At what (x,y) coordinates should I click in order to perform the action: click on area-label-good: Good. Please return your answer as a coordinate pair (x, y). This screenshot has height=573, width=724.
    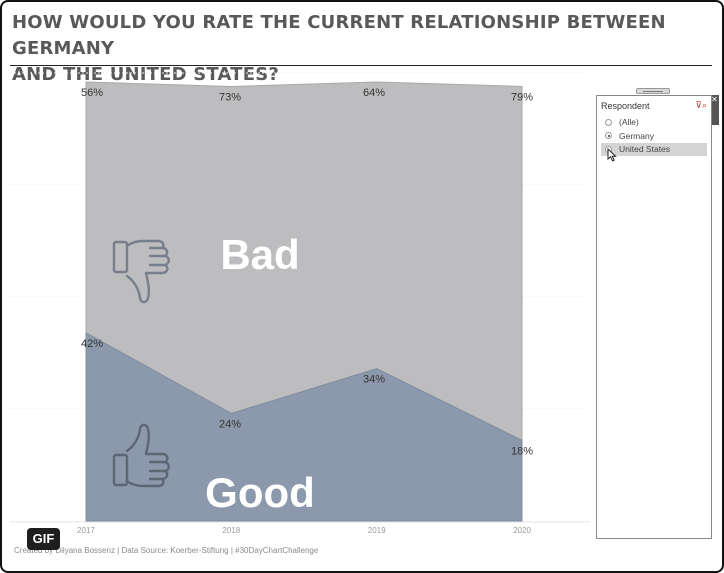
    Looking at the image, I should click on (260, 492).